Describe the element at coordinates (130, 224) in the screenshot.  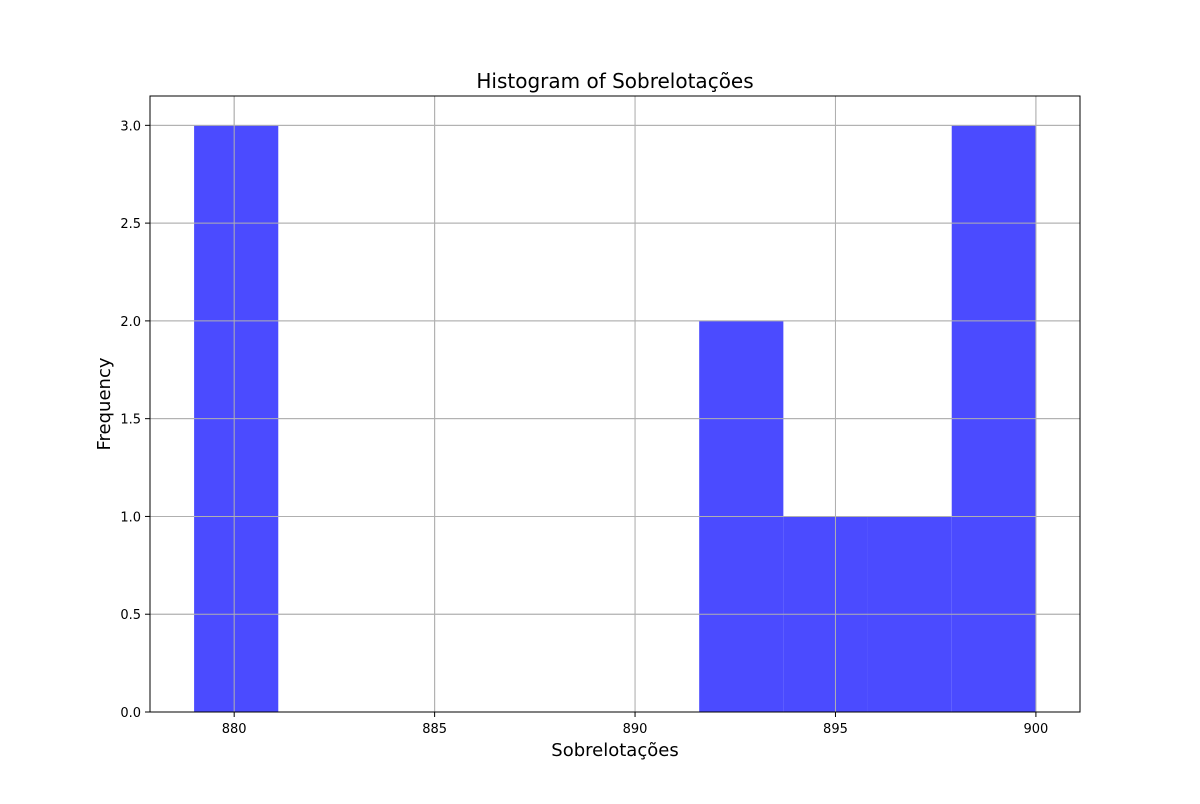
I see `y-tick-label: 2.5` at that location.